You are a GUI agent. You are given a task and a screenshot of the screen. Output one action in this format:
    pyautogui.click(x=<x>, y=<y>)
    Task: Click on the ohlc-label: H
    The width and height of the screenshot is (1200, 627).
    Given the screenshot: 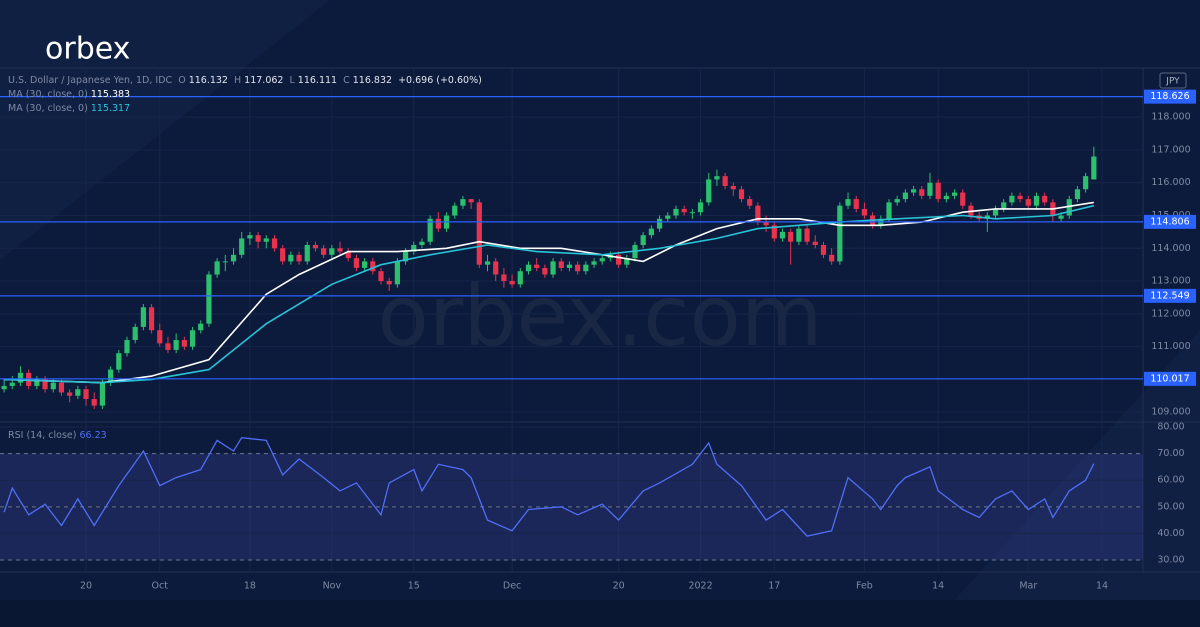 What is the action you would take?
    pyautogui.click(x=238, y=80)
    